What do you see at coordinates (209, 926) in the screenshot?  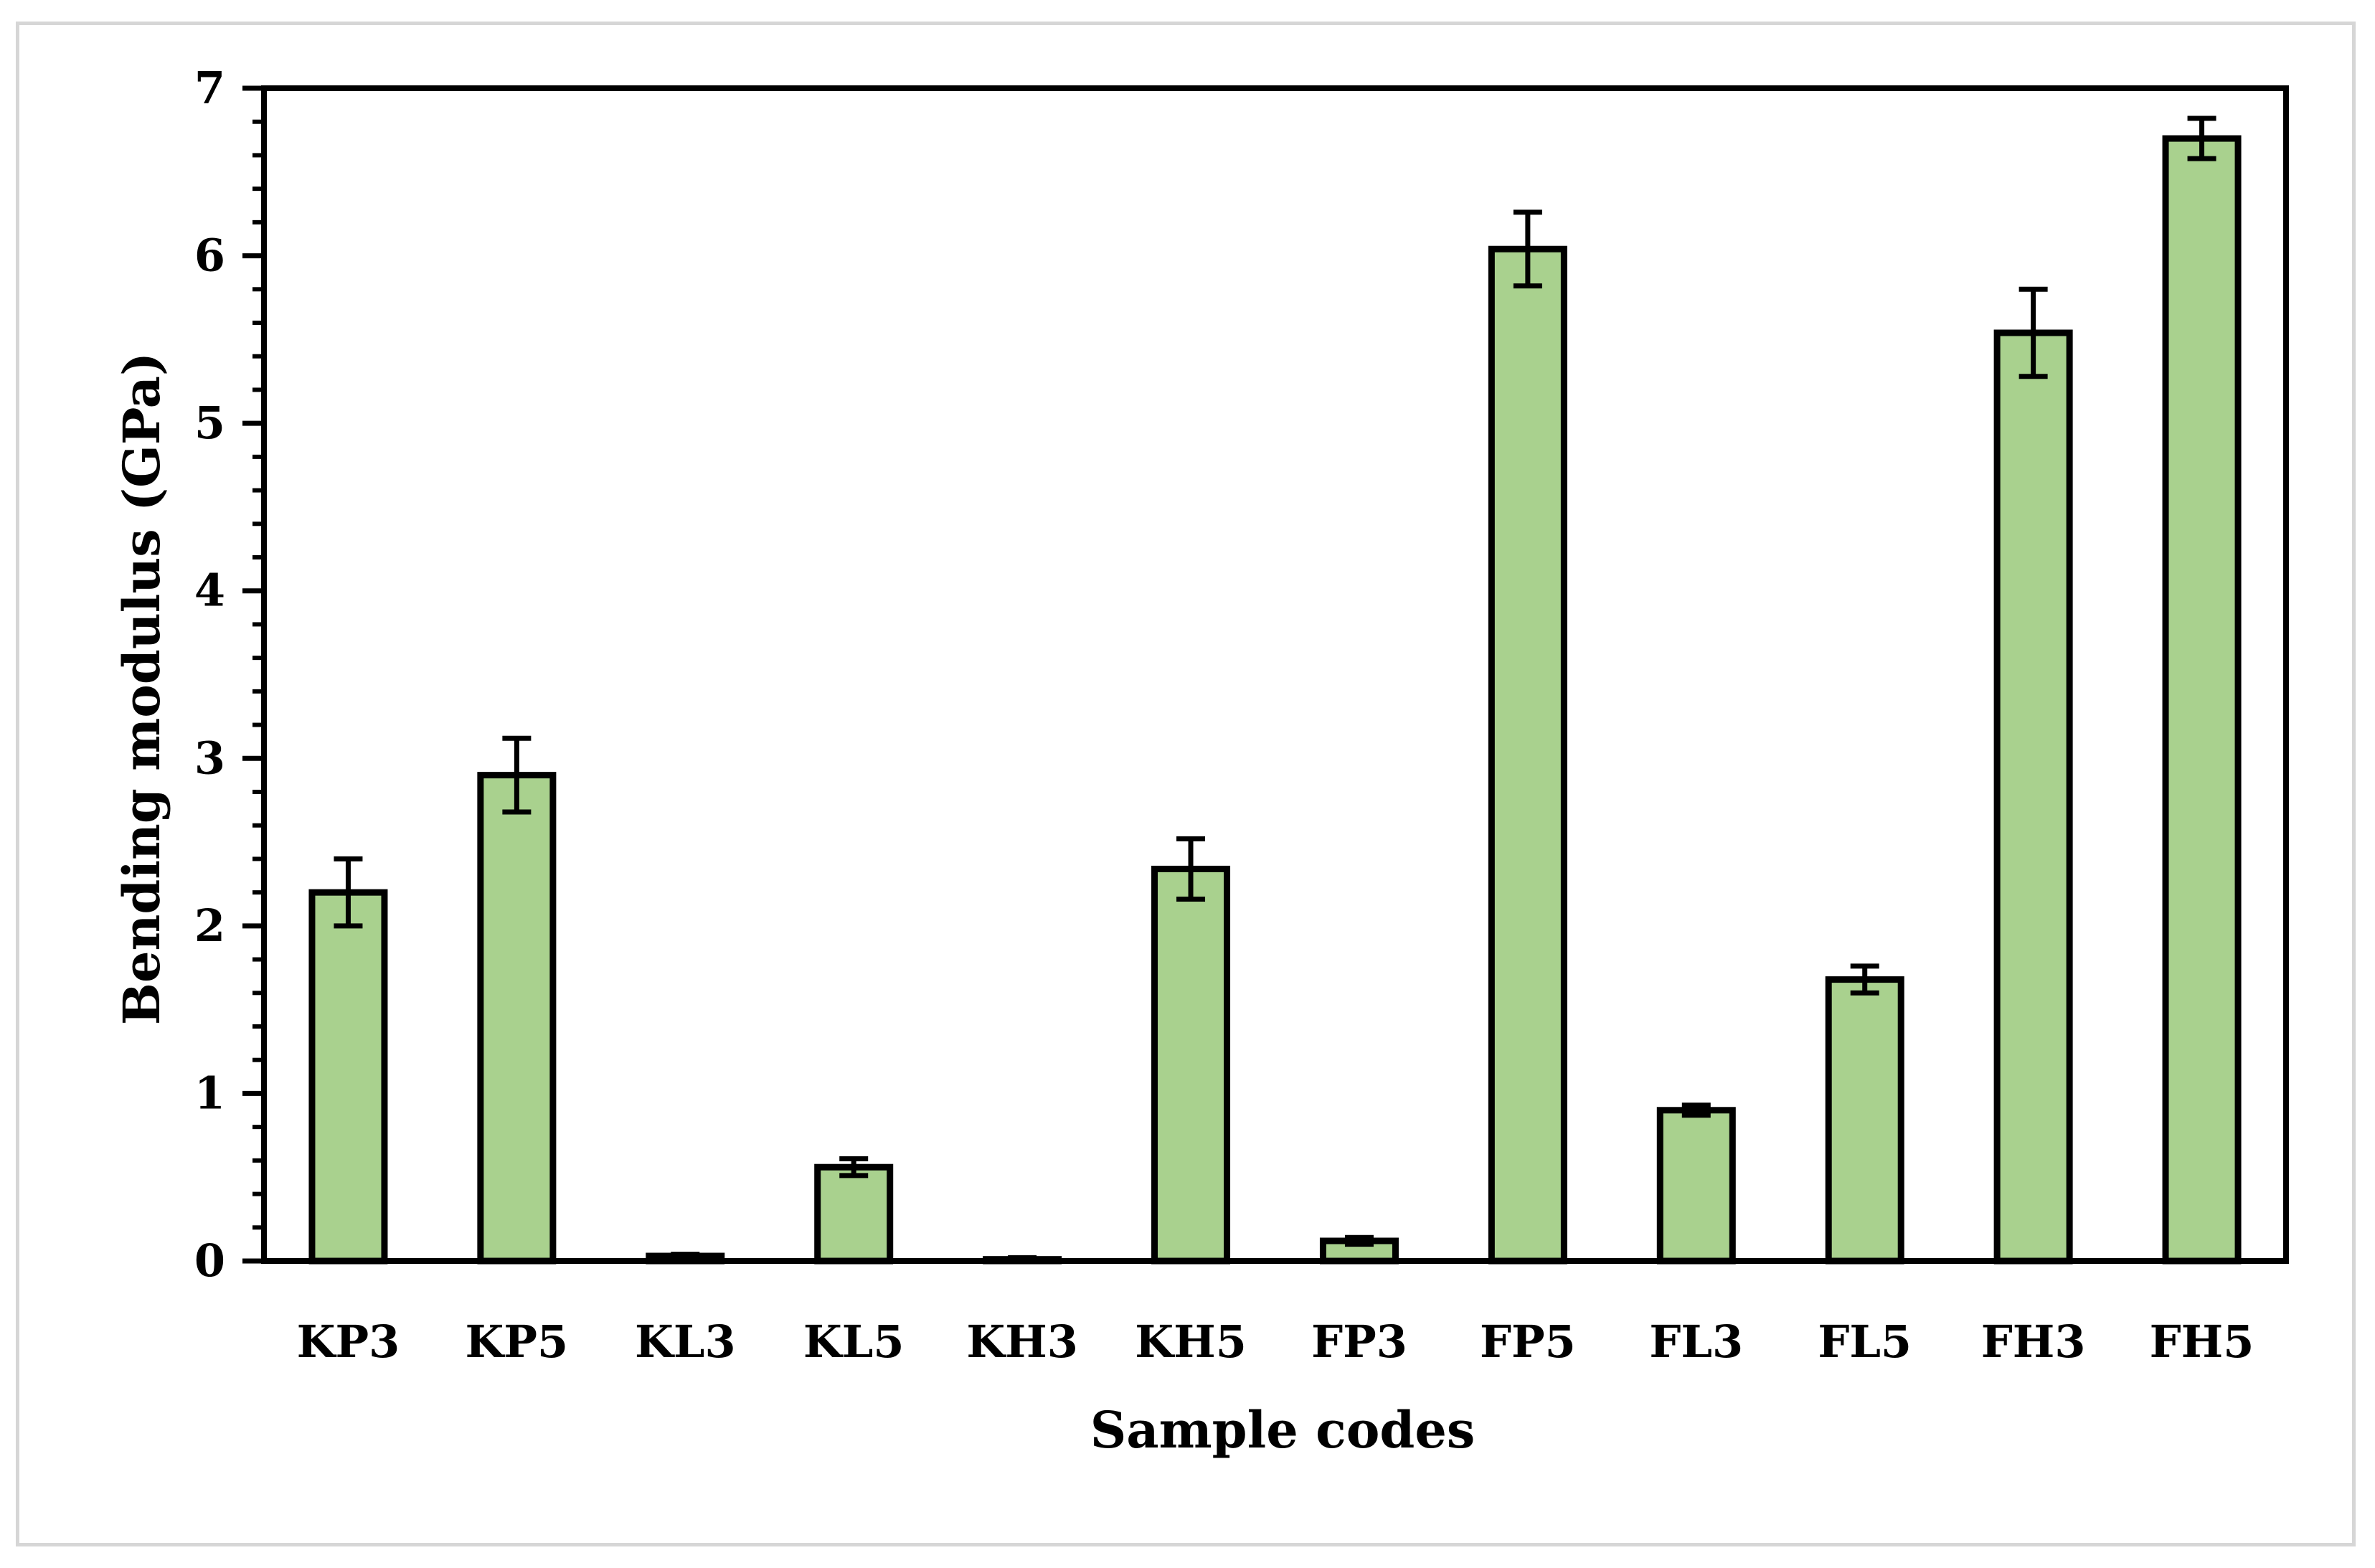 I see `y-tick-label: 2` at bounding box center [209, 926].